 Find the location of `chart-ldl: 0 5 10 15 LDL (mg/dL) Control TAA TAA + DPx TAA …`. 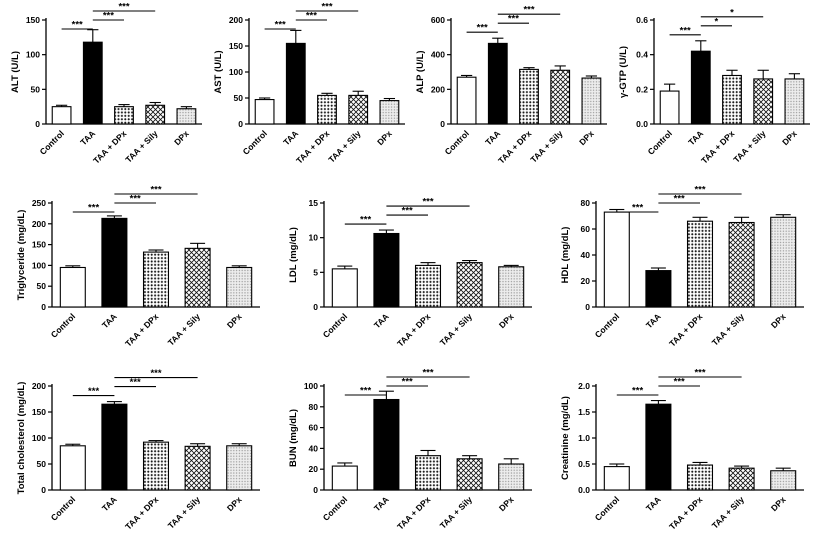

chart-ldl: 0 5 10 15 LDL (mg/dL) Control TAA TAA + DPx TAA … is located at coordinates (412, 276).